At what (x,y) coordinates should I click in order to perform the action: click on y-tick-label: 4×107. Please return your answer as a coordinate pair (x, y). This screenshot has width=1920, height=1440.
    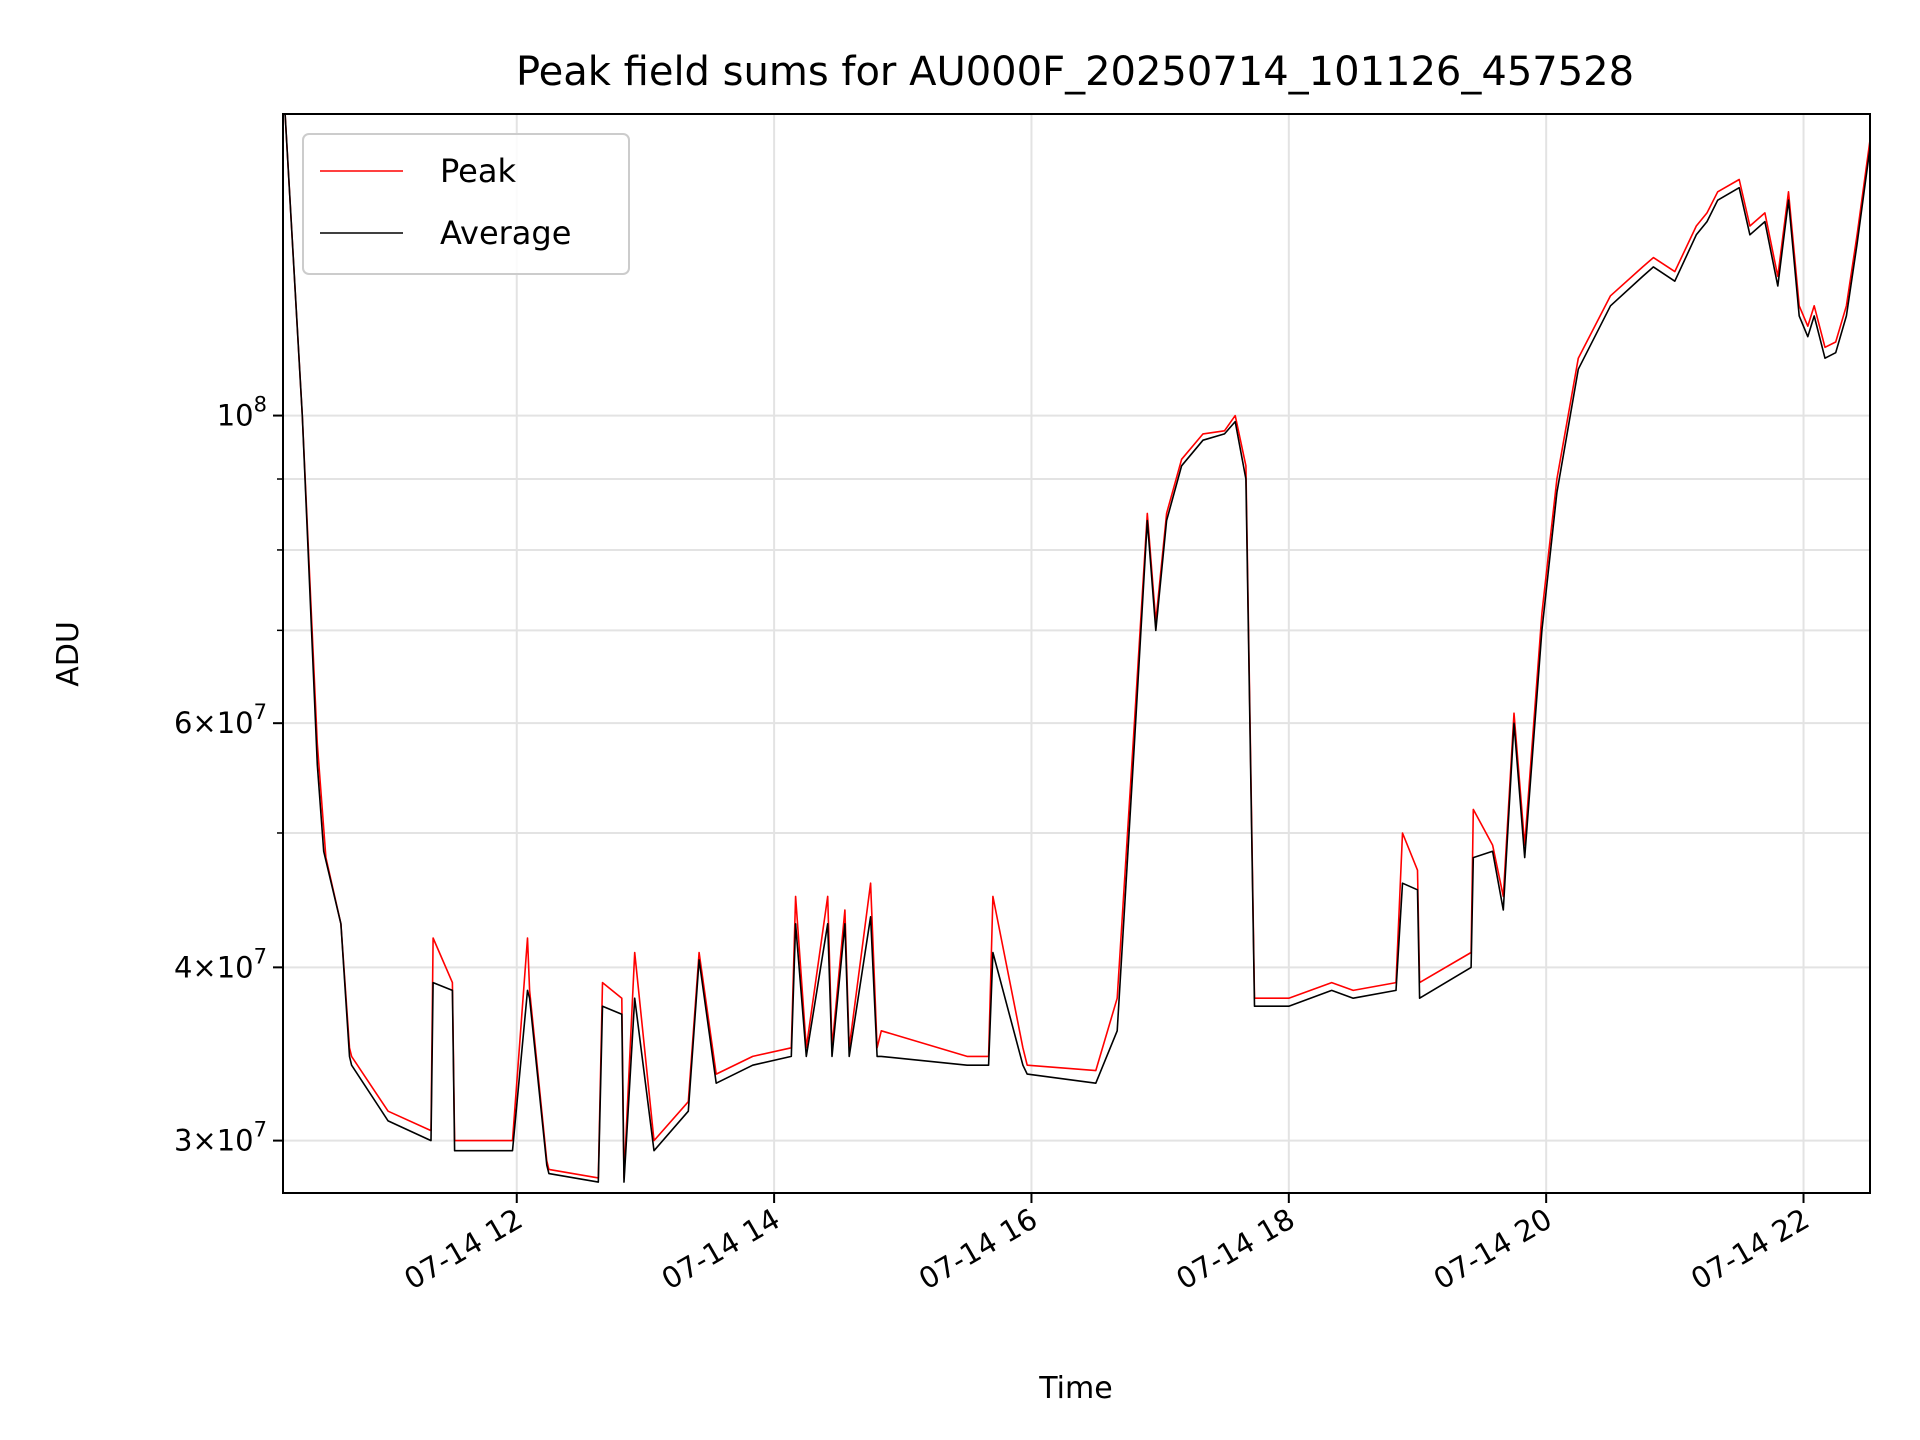
    Looking at the image, I should click on (220, 964).